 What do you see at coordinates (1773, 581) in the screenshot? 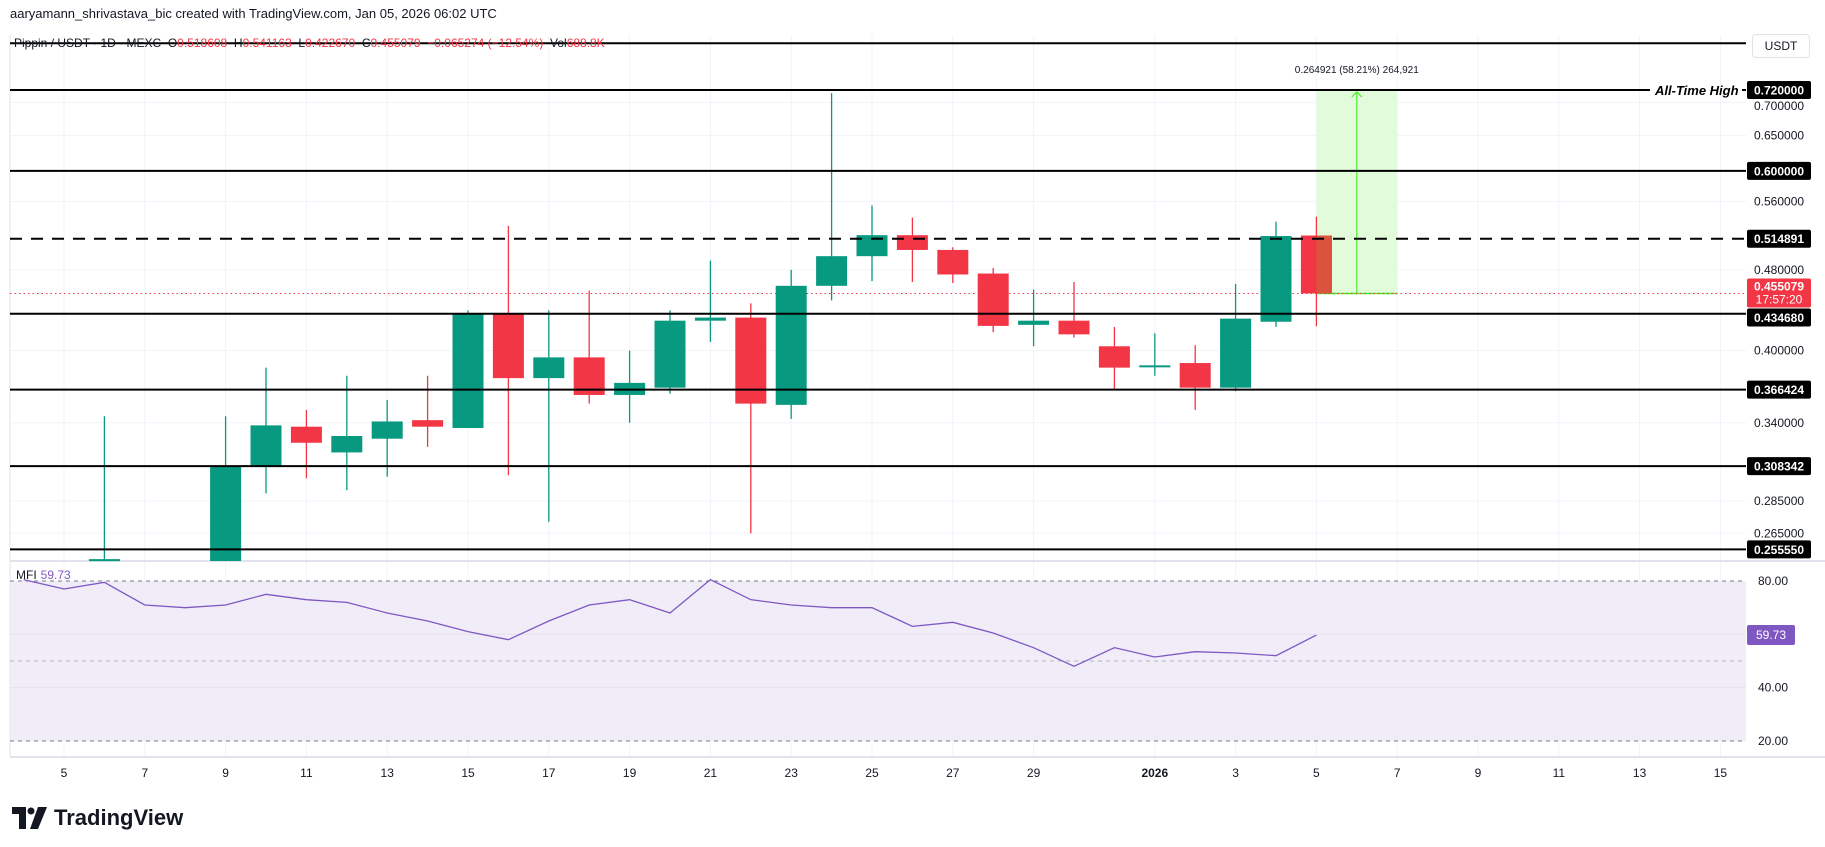
I see `mfi-tick-label: 80.00` at bounding box center [1773, 581].